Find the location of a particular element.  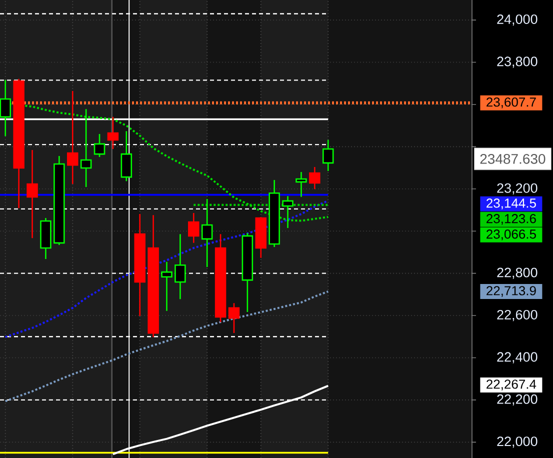

y-tick-label: 22,200 is located at coordinates (517, 400).